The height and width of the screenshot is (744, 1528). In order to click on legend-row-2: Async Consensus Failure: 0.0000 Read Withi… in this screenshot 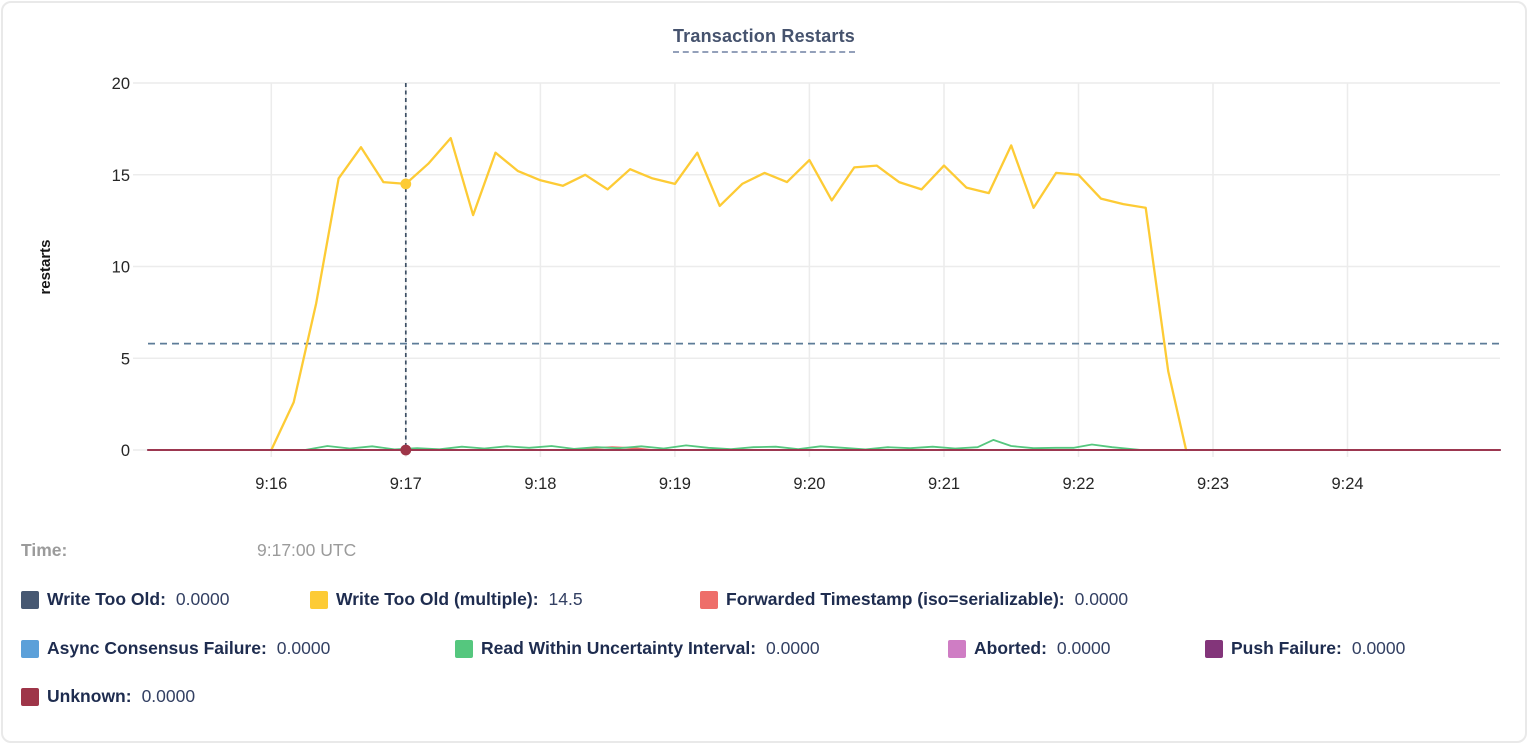, I will do `click(764, 649)`.